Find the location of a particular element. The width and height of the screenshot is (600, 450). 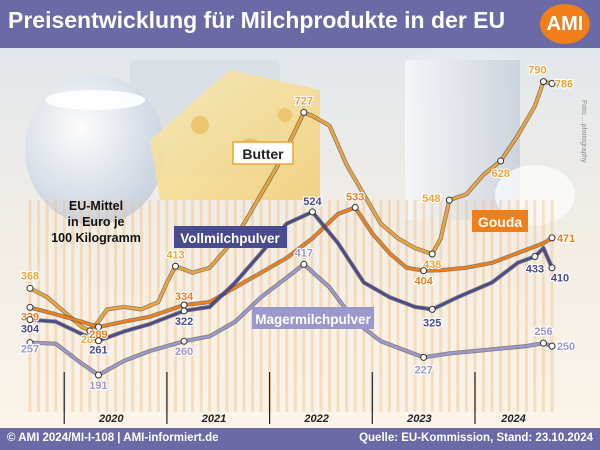

data-label: 533 is located at coordinates (355, 197).